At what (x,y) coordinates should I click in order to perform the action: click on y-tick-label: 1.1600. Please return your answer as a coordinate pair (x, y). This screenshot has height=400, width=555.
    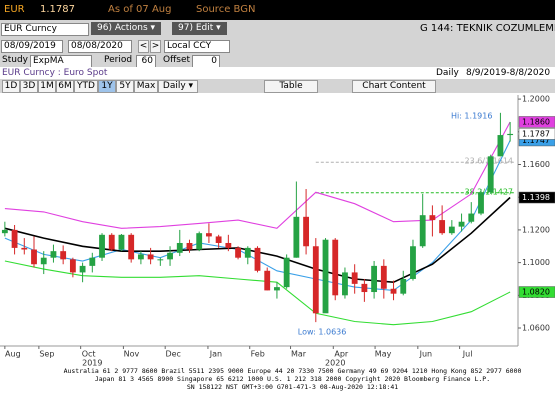
    Looking at the image, I should click on (536, 164).